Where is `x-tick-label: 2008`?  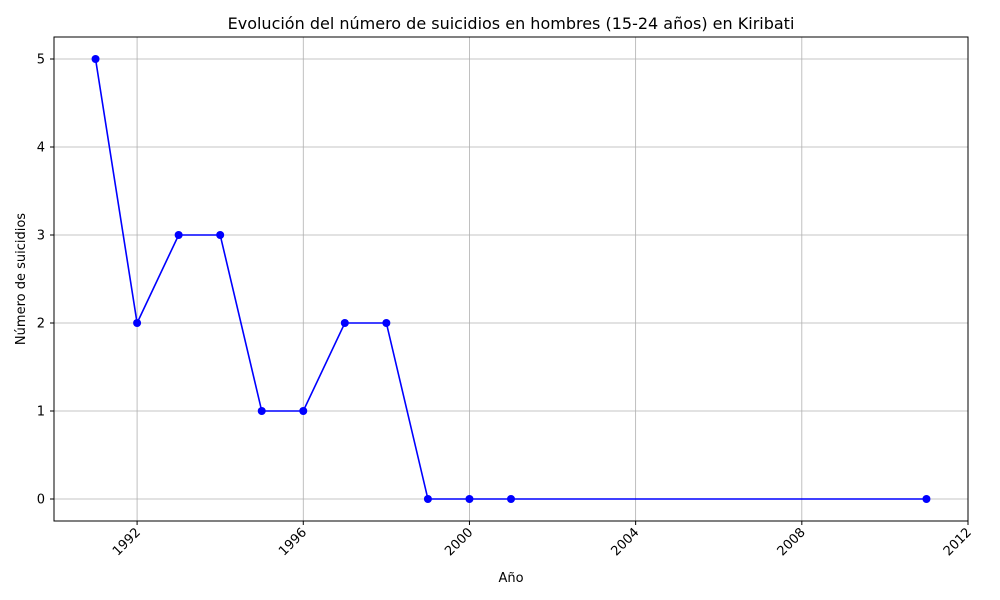 x-tick-label: 2008 is located at coordinates (792, 542).